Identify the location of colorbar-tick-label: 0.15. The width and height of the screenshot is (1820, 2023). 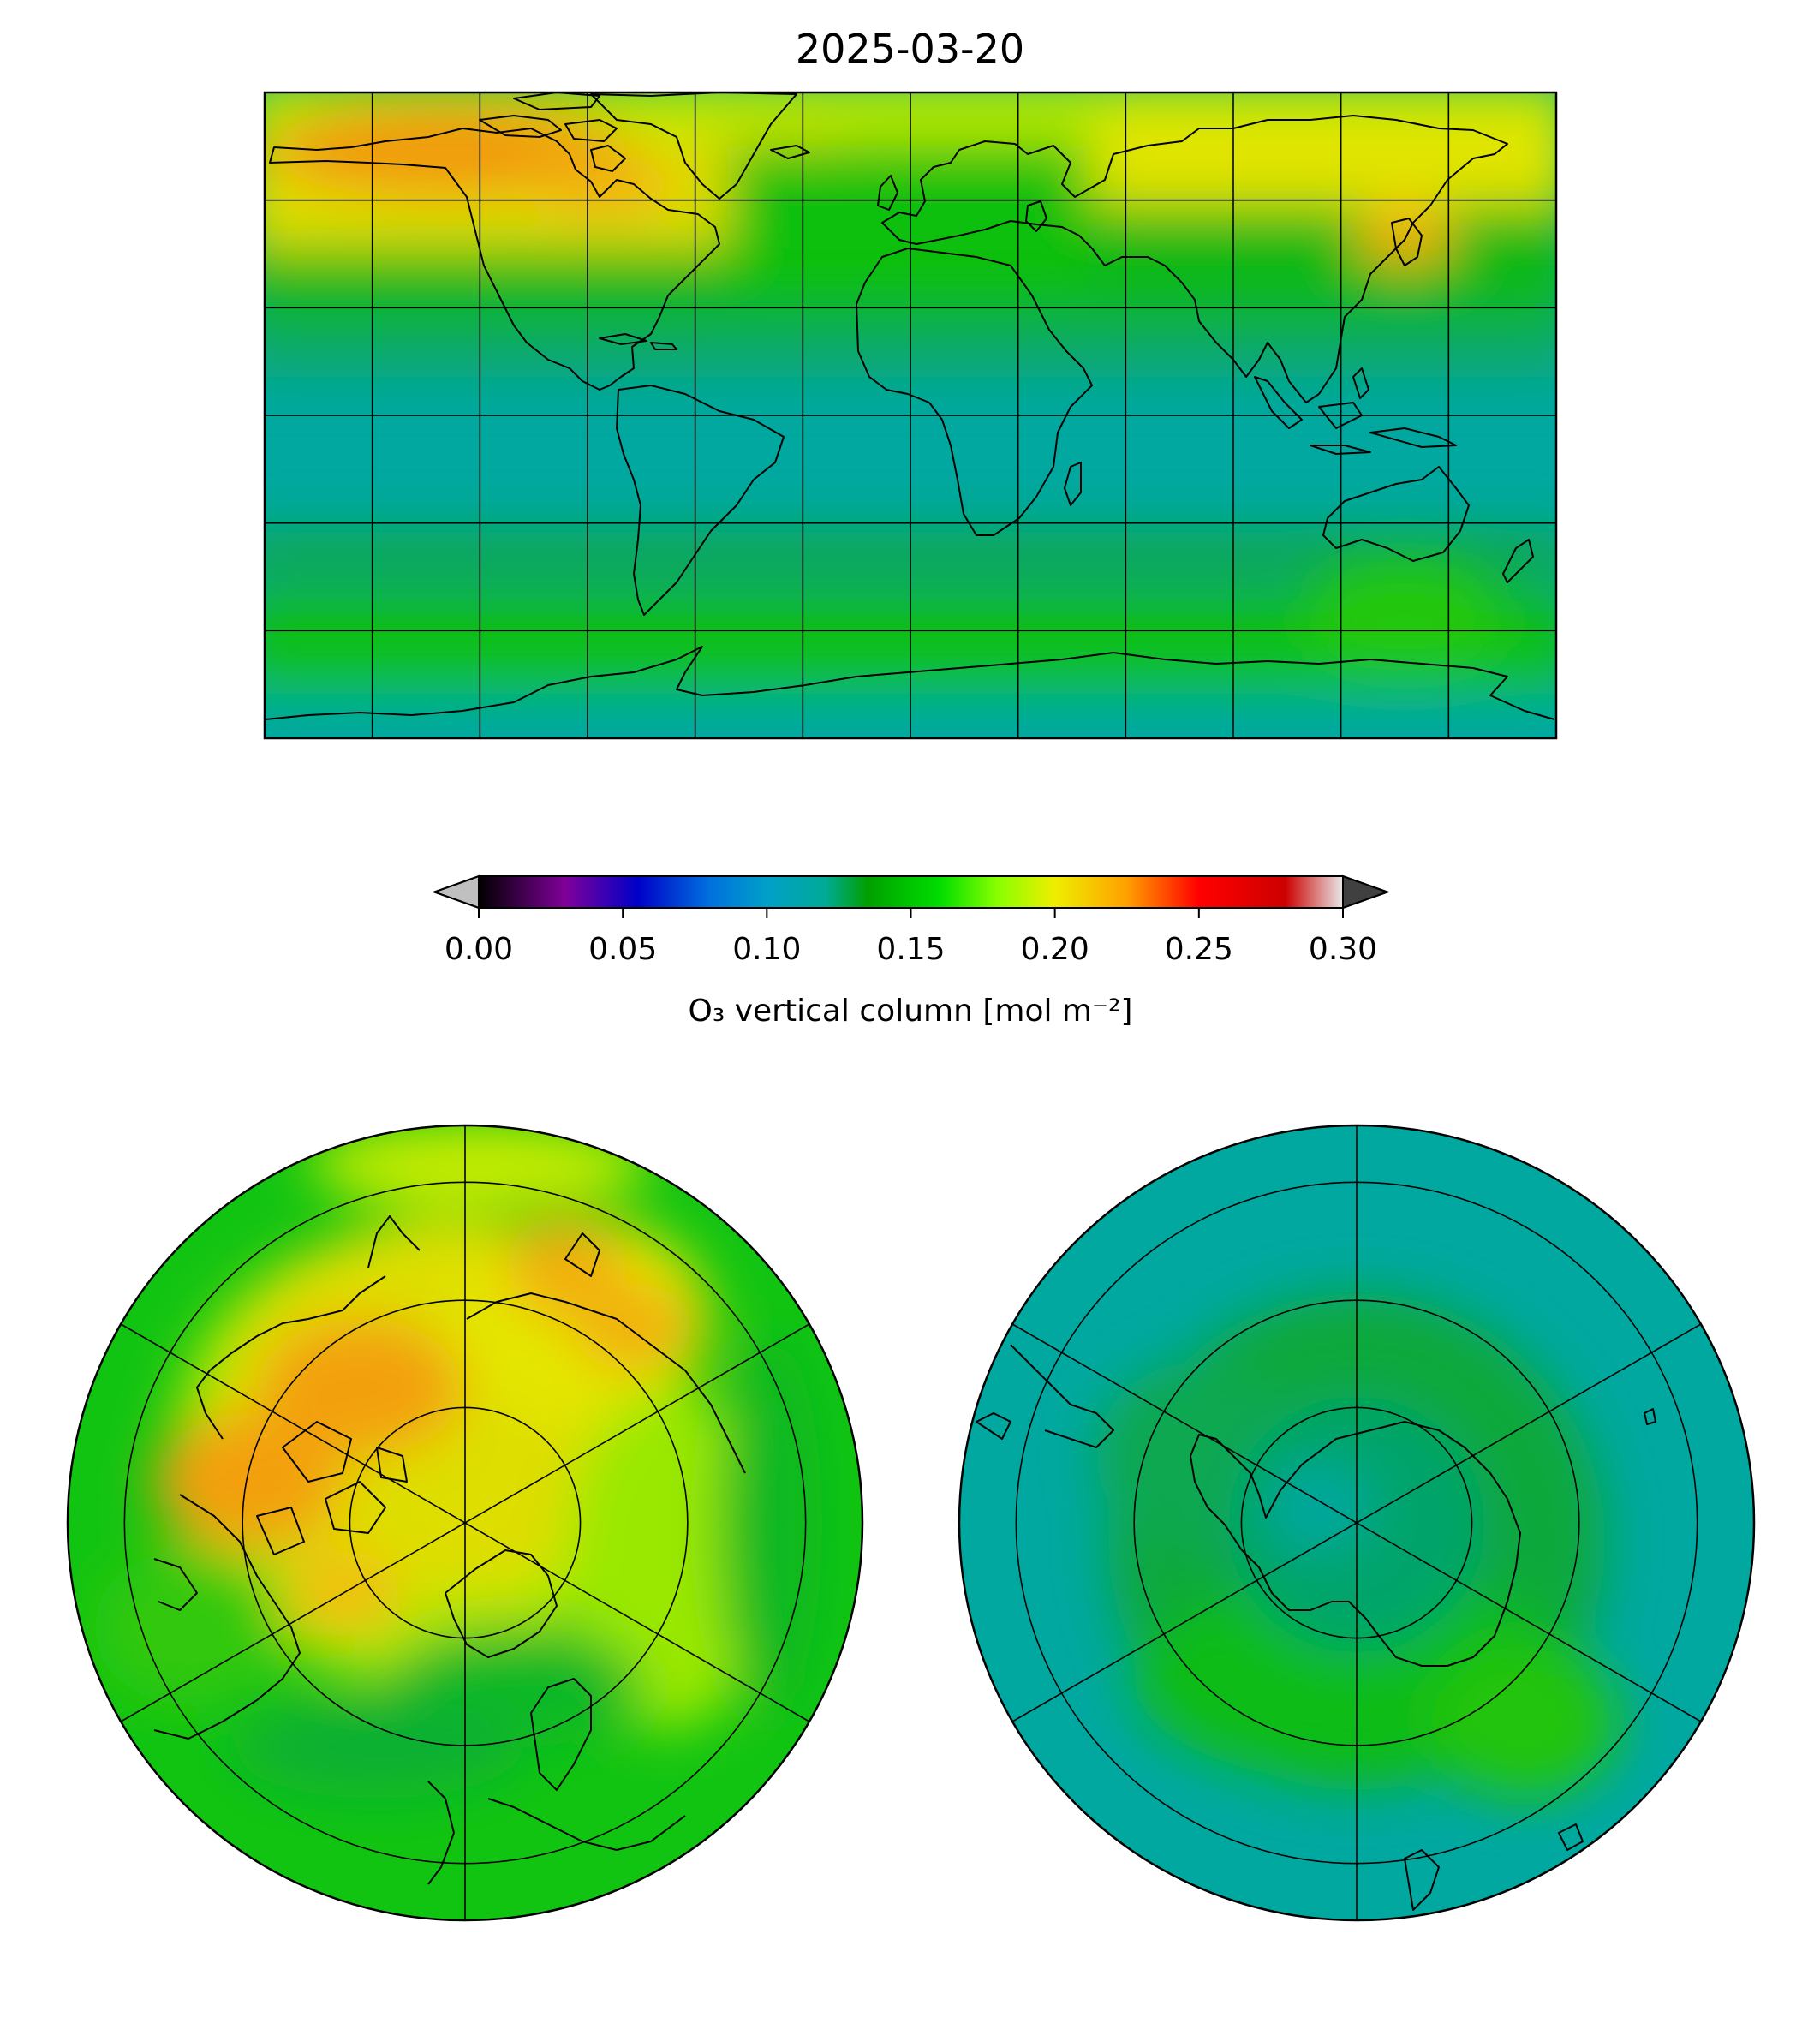
(911, 950).